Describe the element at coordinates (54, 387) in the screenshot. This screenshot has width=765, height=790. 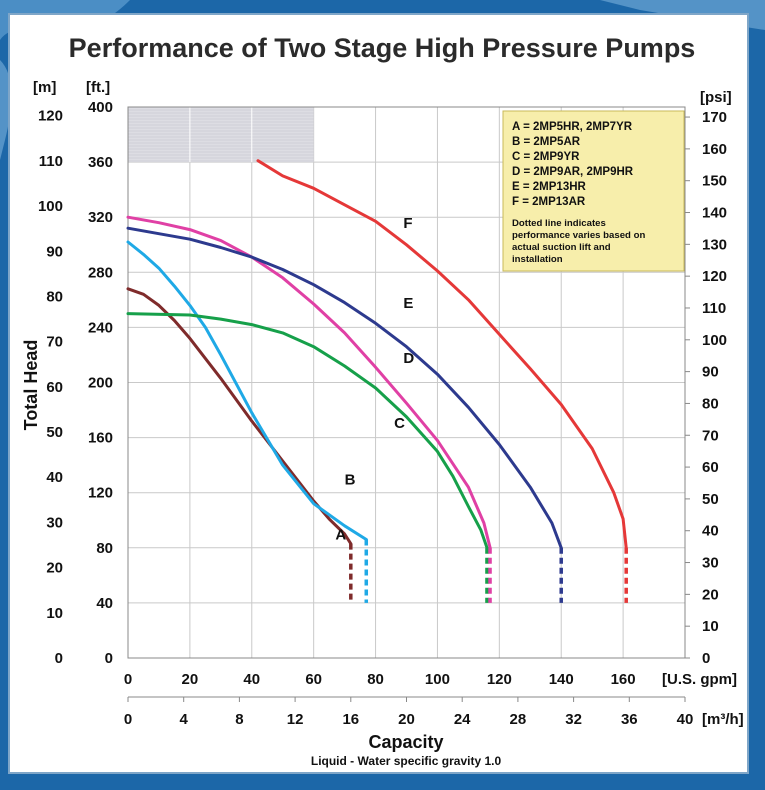
I see `m-tick-label: 60` at that location.